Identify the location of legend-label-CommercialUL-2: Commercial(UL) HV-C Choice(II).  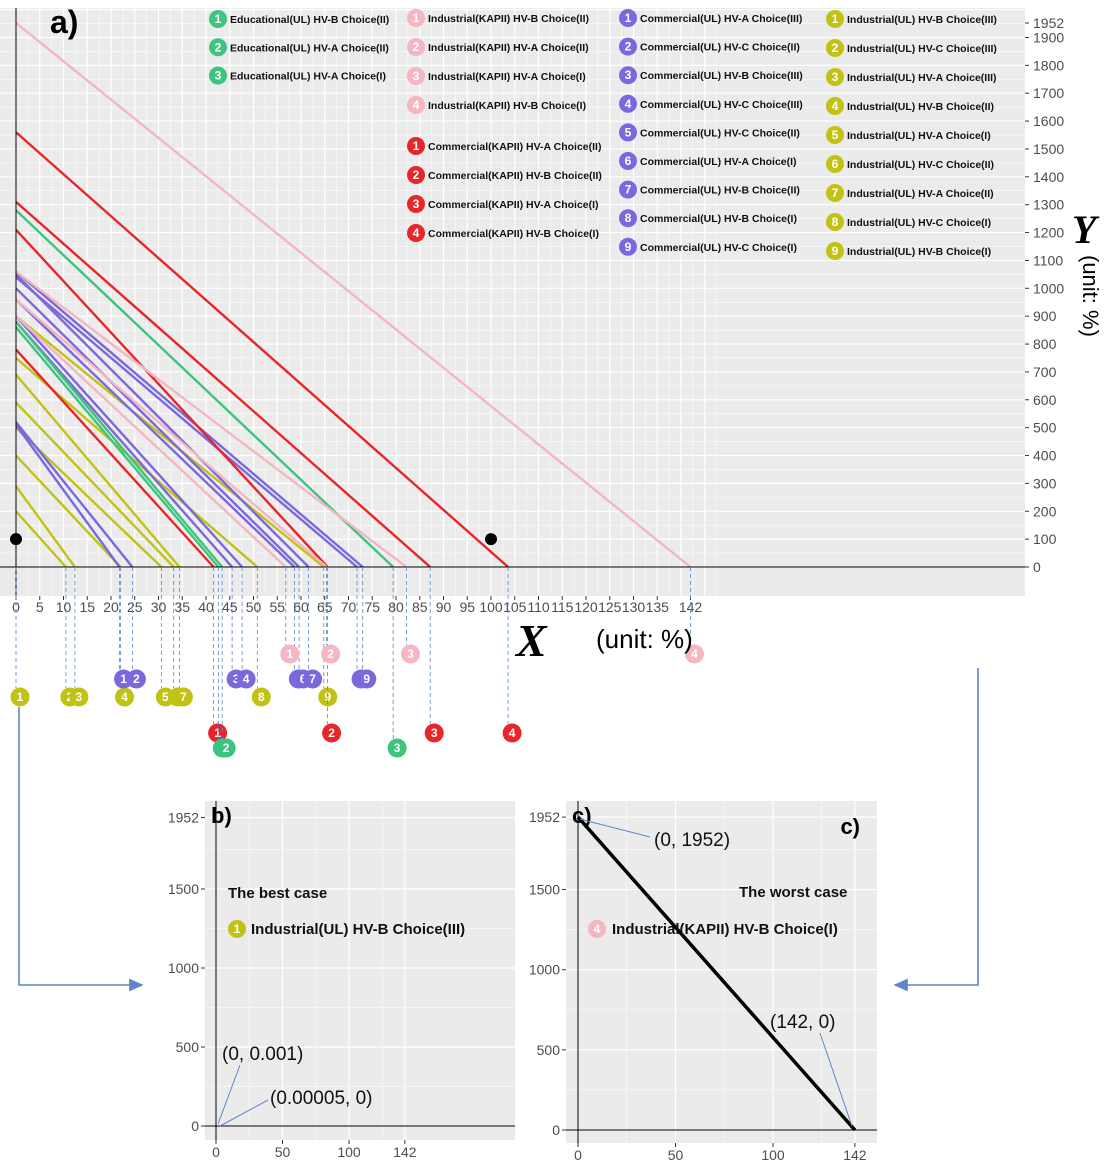
(720, 48).